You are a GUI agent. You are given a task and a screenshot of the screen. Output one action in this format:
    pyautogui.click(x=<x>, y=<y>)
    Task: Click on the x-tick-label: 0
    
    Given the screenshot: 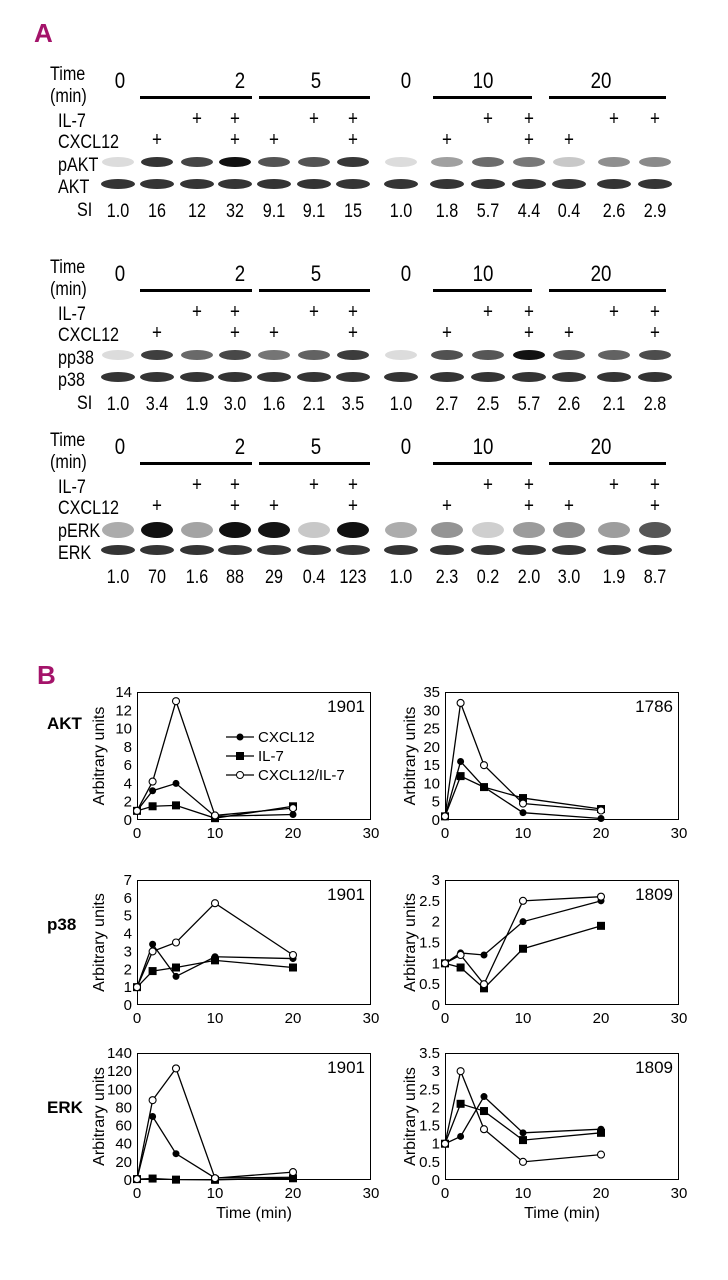 What is the action you would take?
    pyautogui.click(x=445, y=1193)
    